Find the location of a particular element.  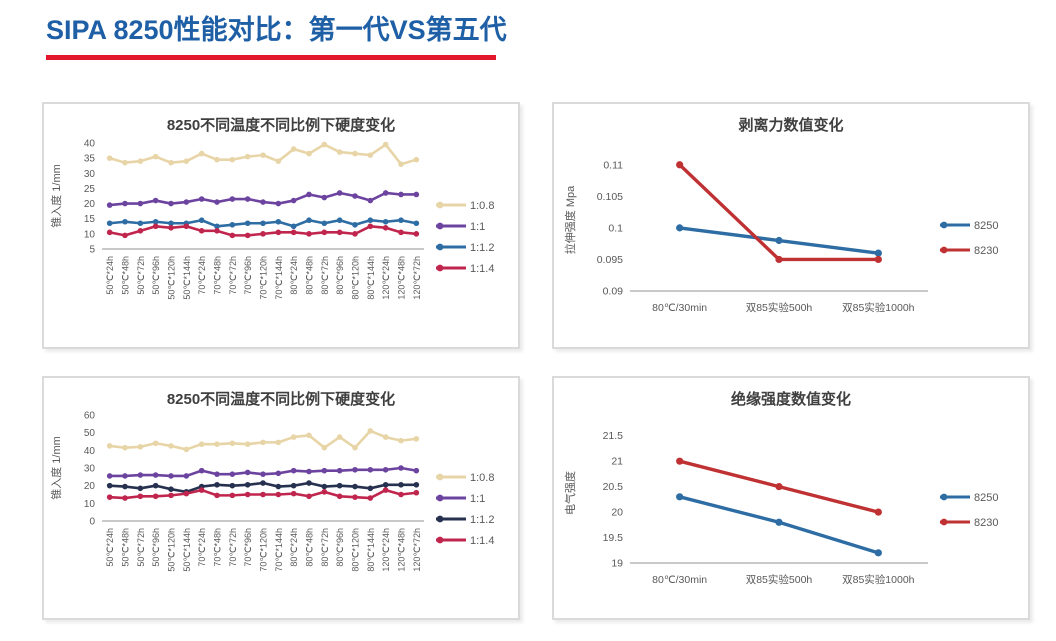

svg-text: 0.105 is located at coordinates (610, 197).